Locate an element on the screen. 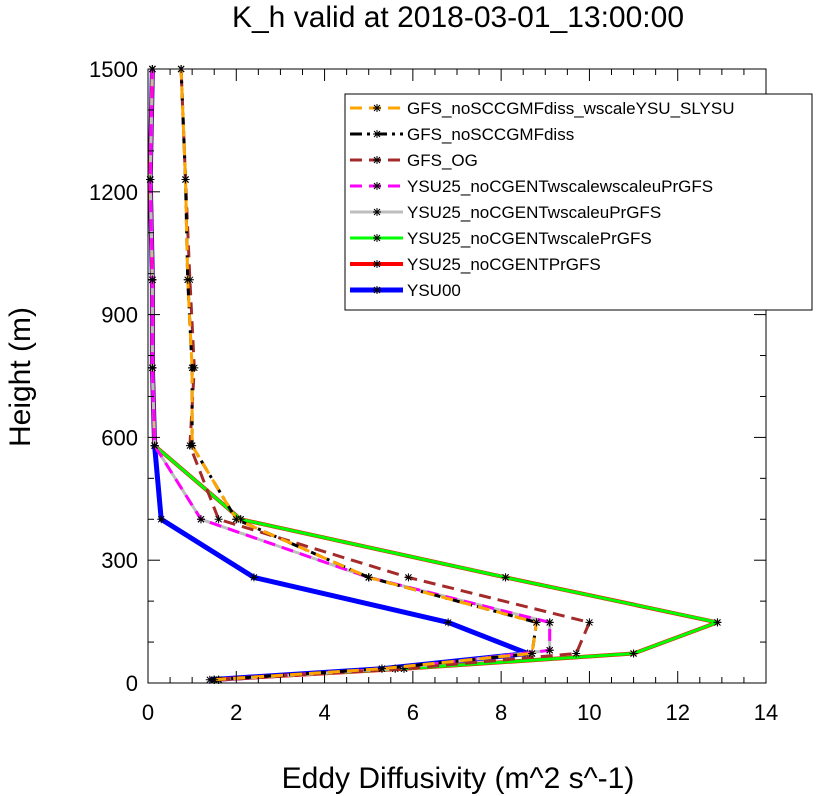 This screenshot has height=796, width=817. legend-label: GFS_noSCCGMFdiss_wscaleYSU_SLYSU is located at coordinates (571, 108).